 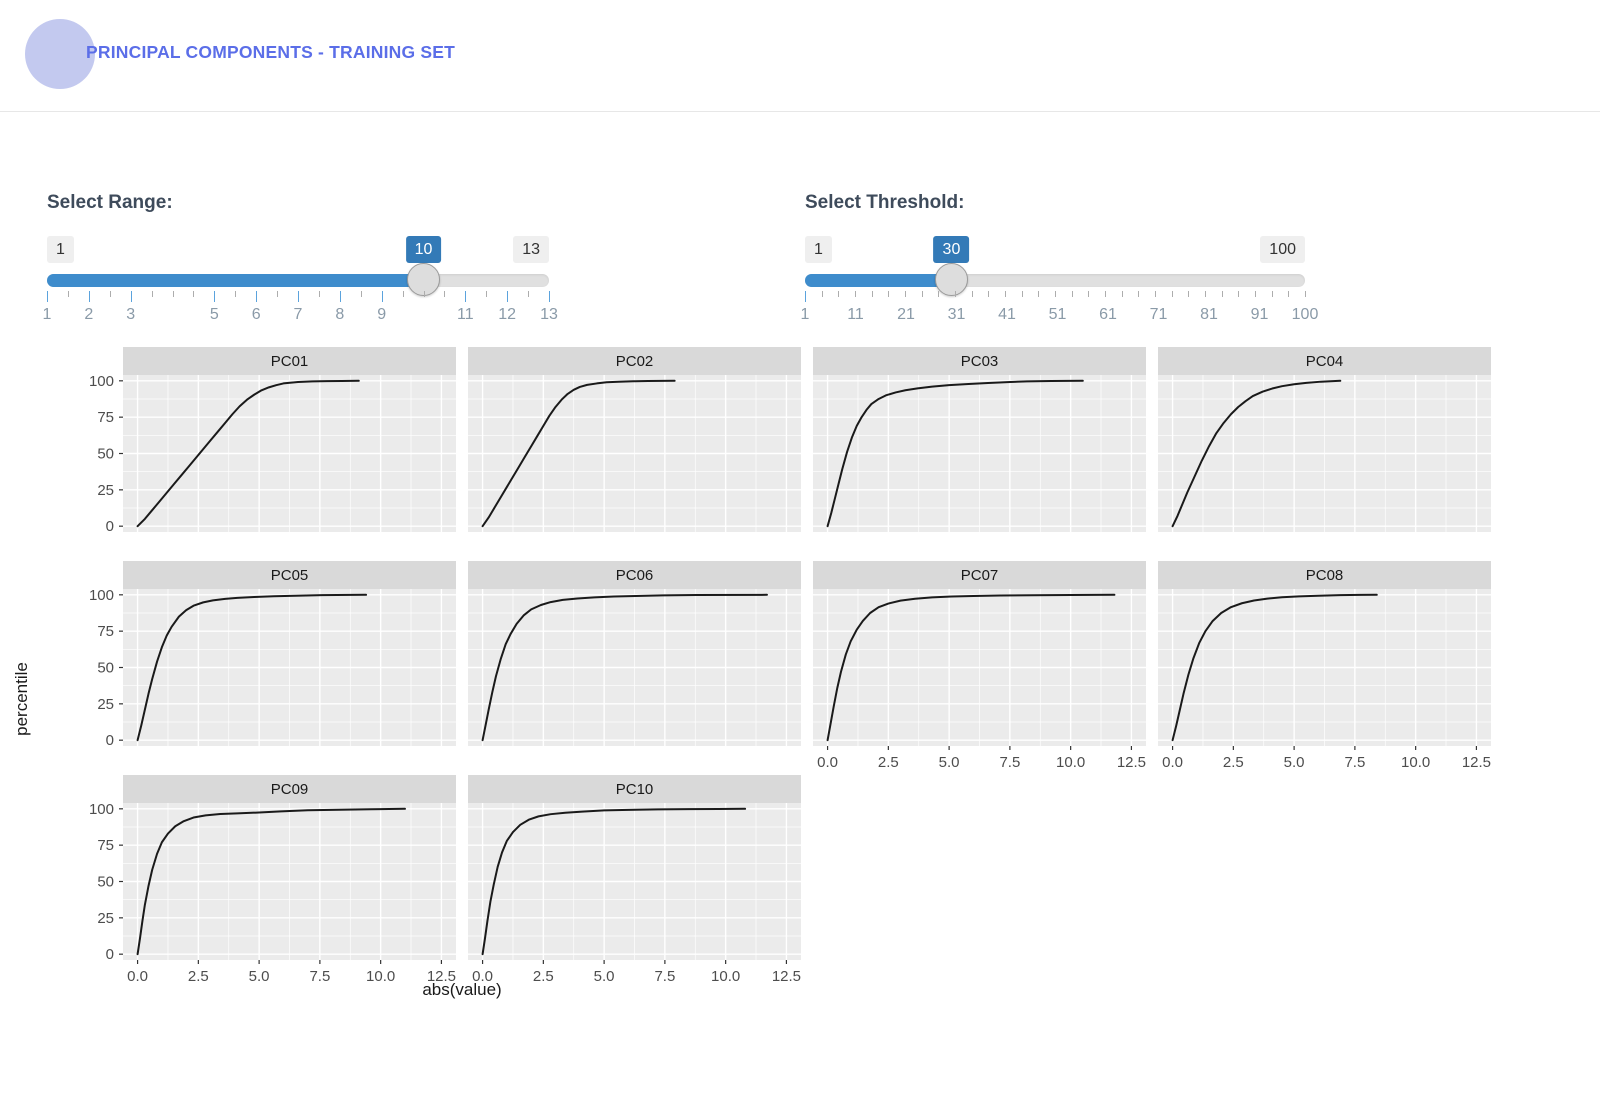 What do you see at coordinates (1055, 250) in the screenshot?
I see `threshold-slider-badges: 1 30 100` at bounding box center [1055, 250].